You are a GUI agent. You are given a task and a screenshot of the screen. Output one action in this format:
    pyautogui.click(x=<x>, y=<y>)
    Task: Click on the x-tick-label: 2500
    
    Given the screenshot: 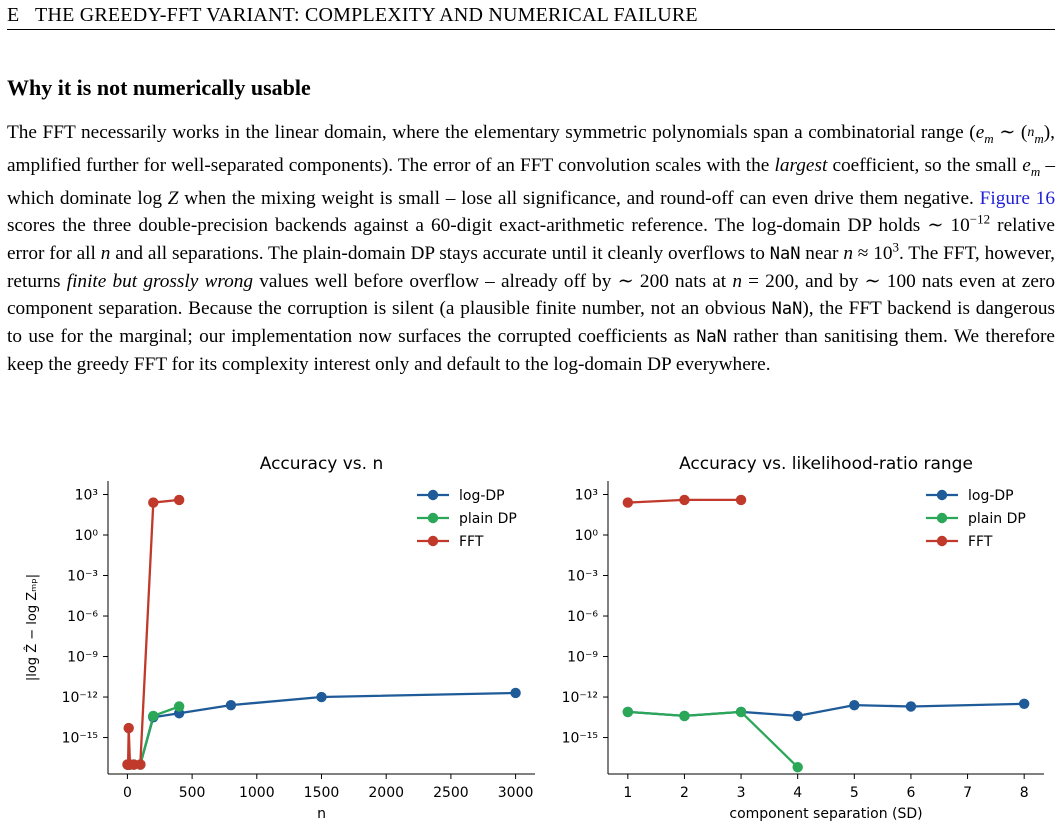 What is the action you would take?
    pyautogui.click(x=451, y=793)
    